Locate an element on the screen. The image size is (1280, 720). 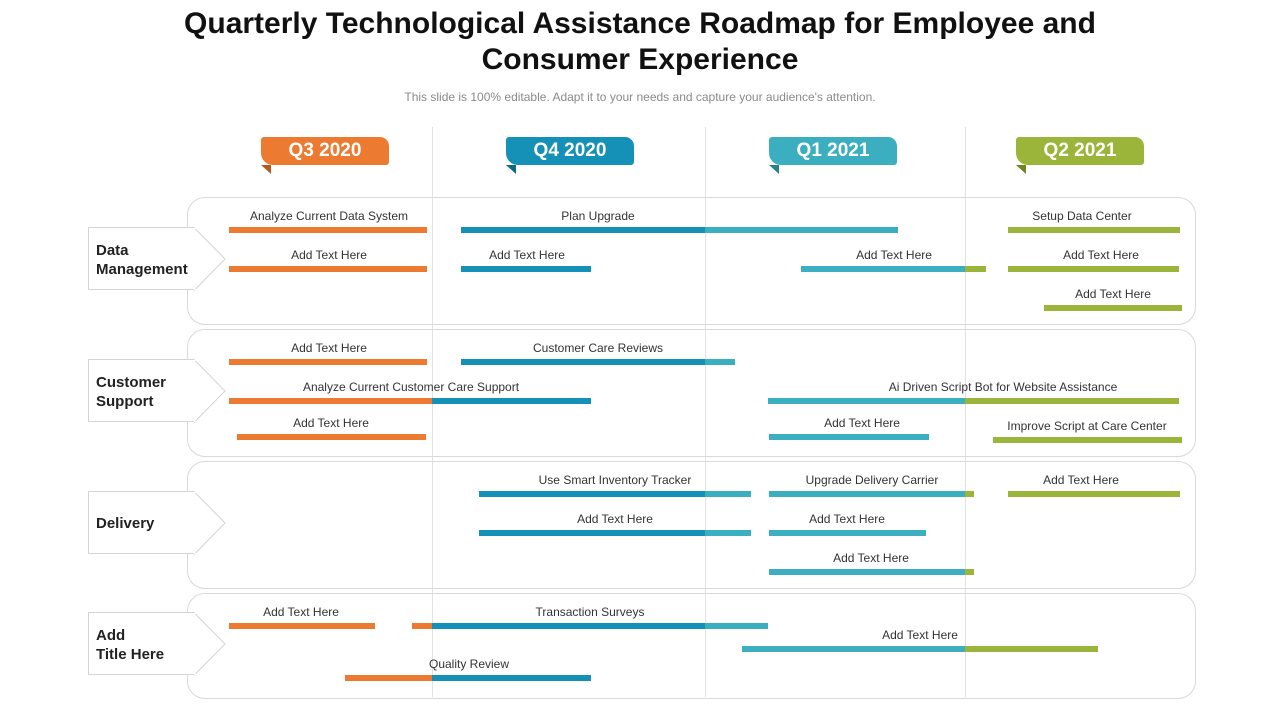
task-label: Customer Care Reviews is located at coordinates (598, 348).